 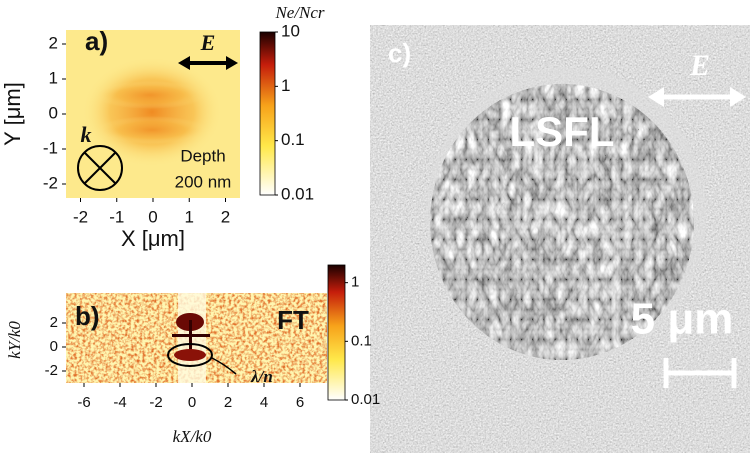 What do you see at coordinates (189, 216) in the screenshot?
I see `x-tick-label: 1` at bounding box center [189, 216].